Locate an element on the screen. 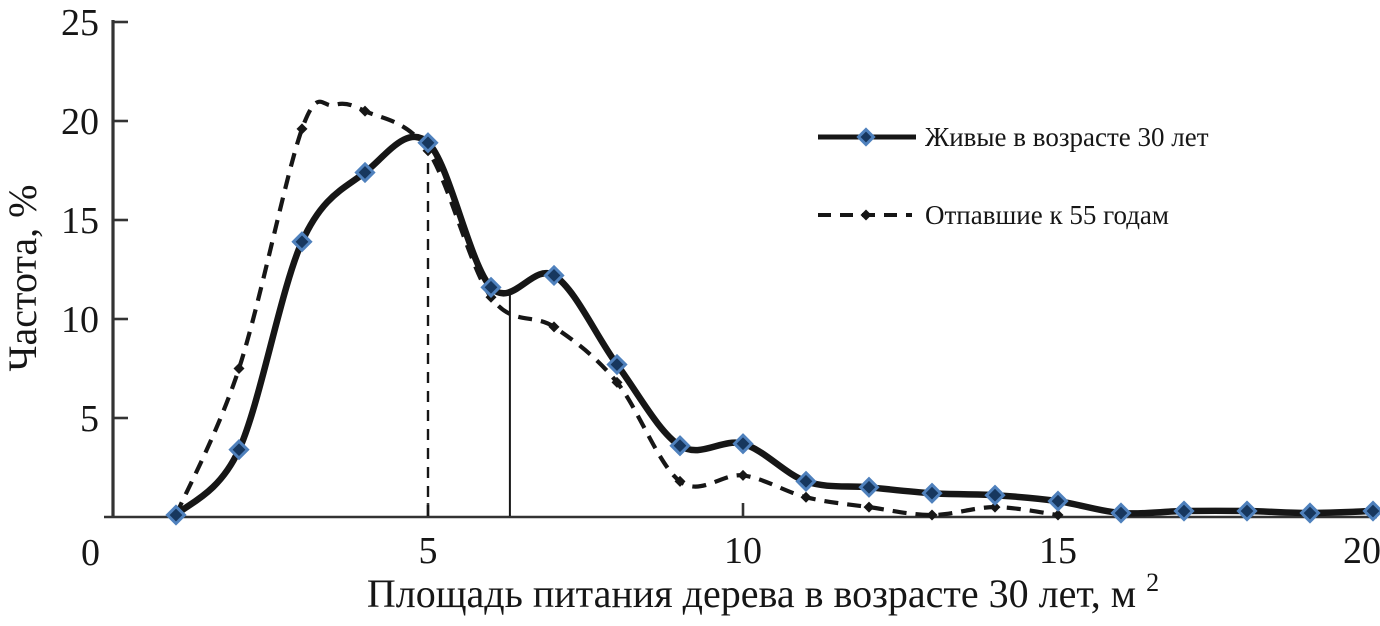 This screenshot has height=626, width=1380. y-tick-label: 15 is located at coordinates (80, 221).